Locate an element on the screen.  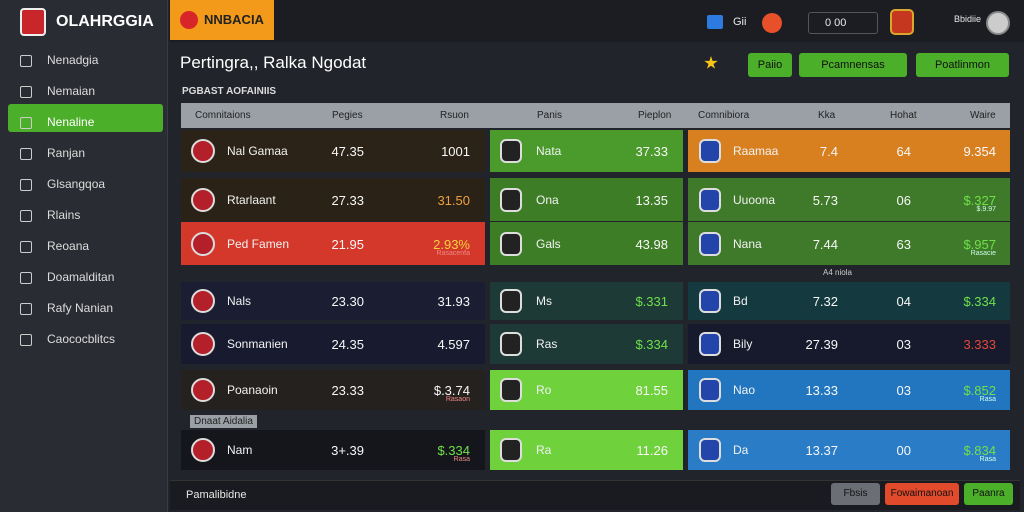
column-header: Rsuon is located at coordinates (454, 115).